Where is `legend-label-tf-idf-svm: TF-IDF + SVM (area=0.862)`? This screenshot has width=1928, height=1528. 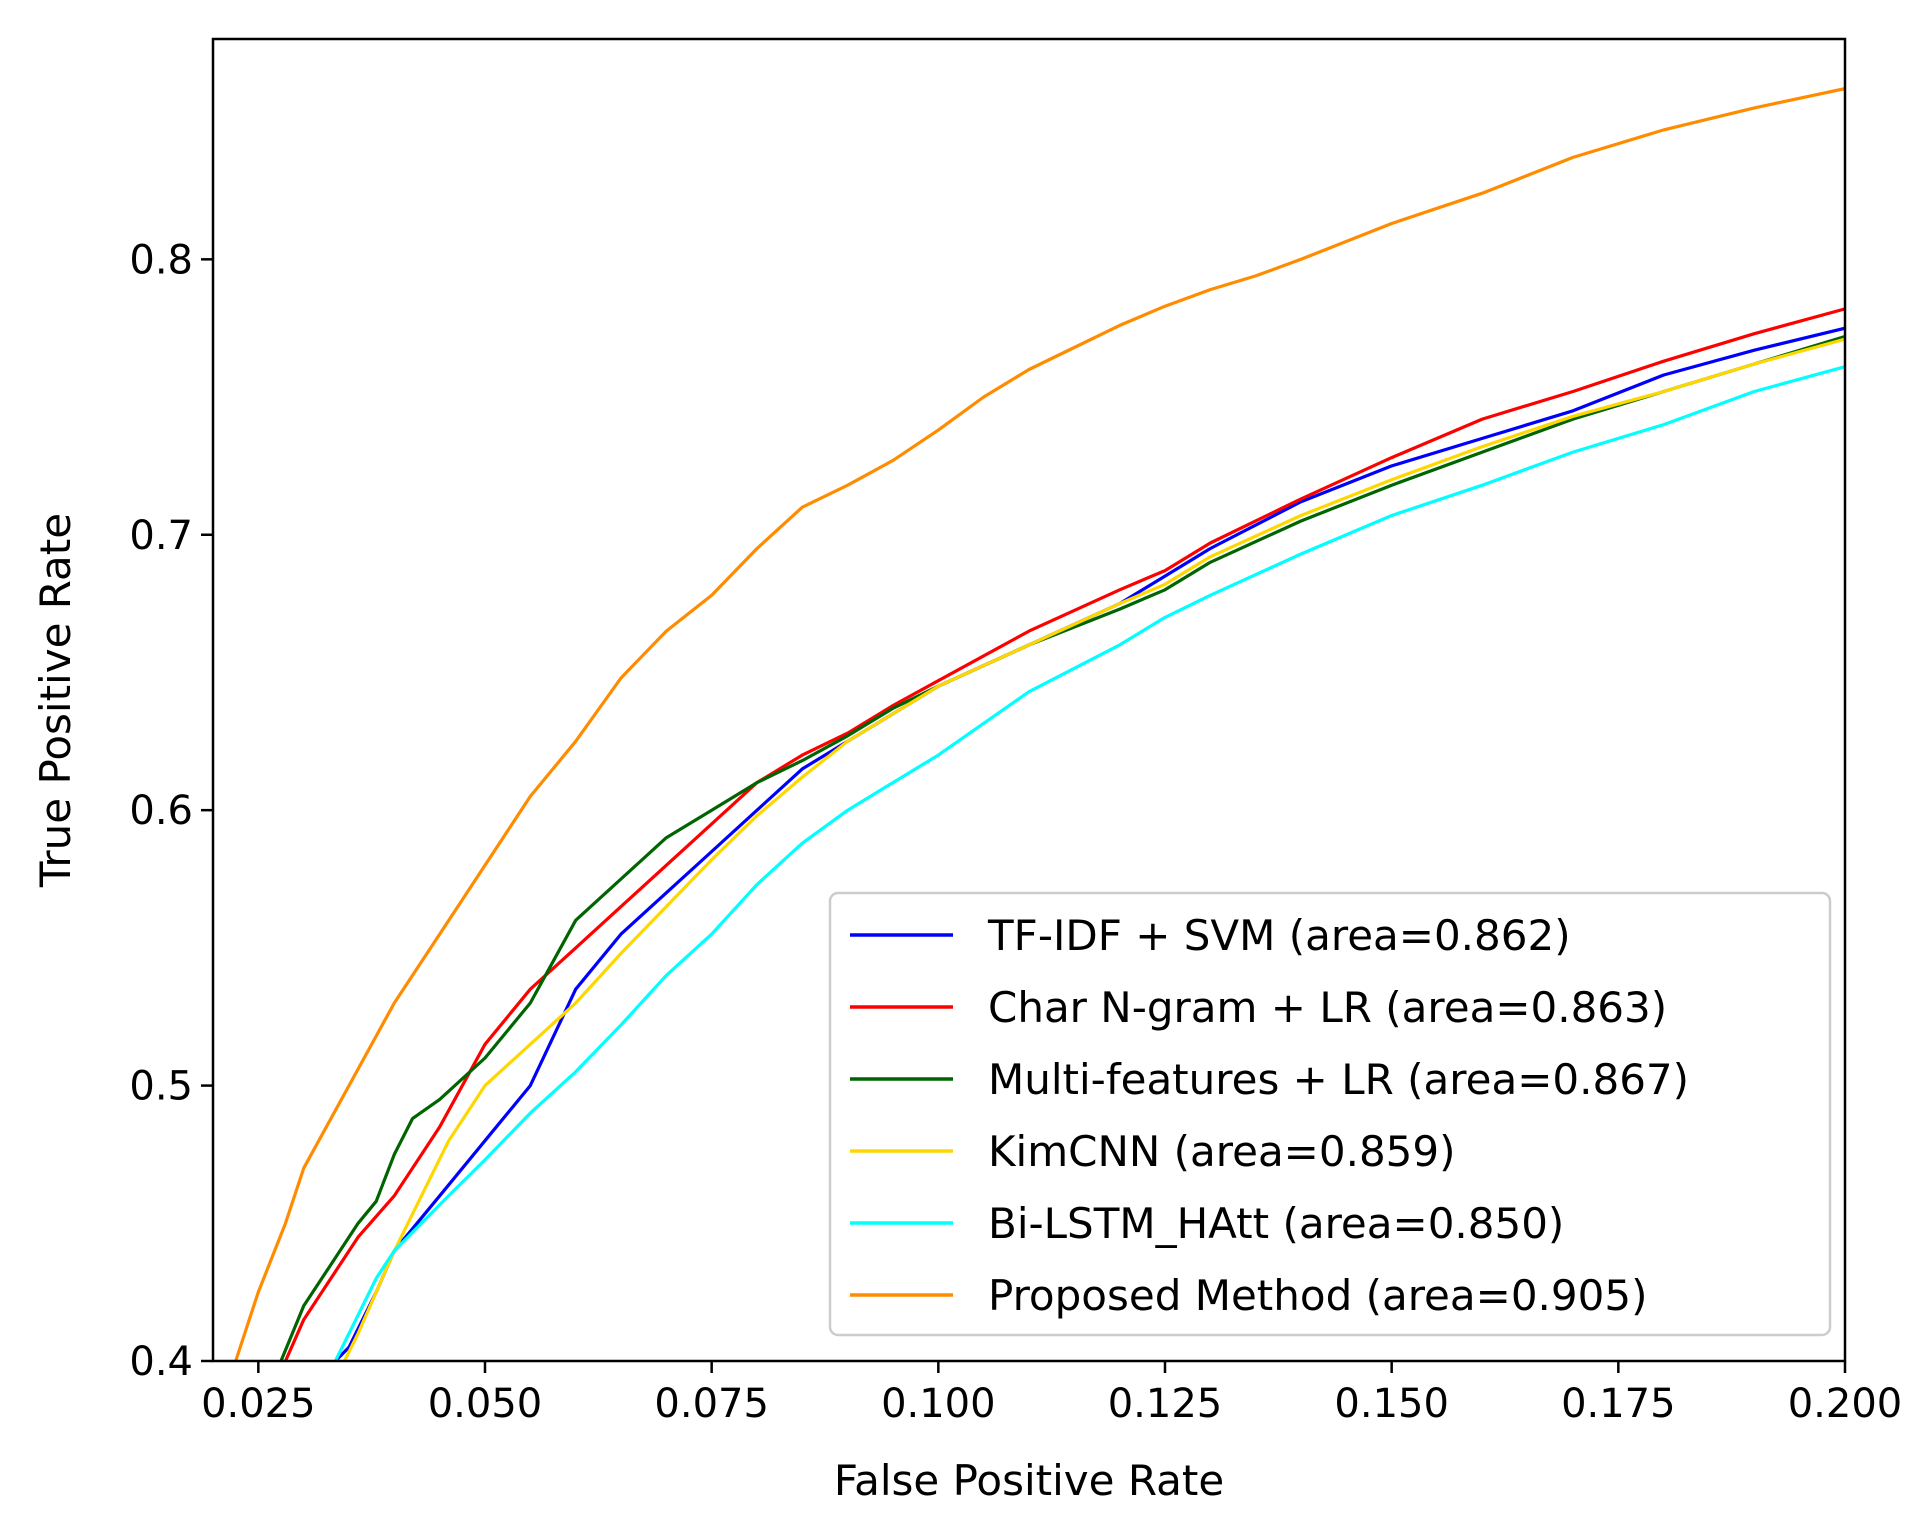
legend-label-tf-idf-svm: TF-IDF + SVM (area=0.862) is located at coordinates (1279, 935).